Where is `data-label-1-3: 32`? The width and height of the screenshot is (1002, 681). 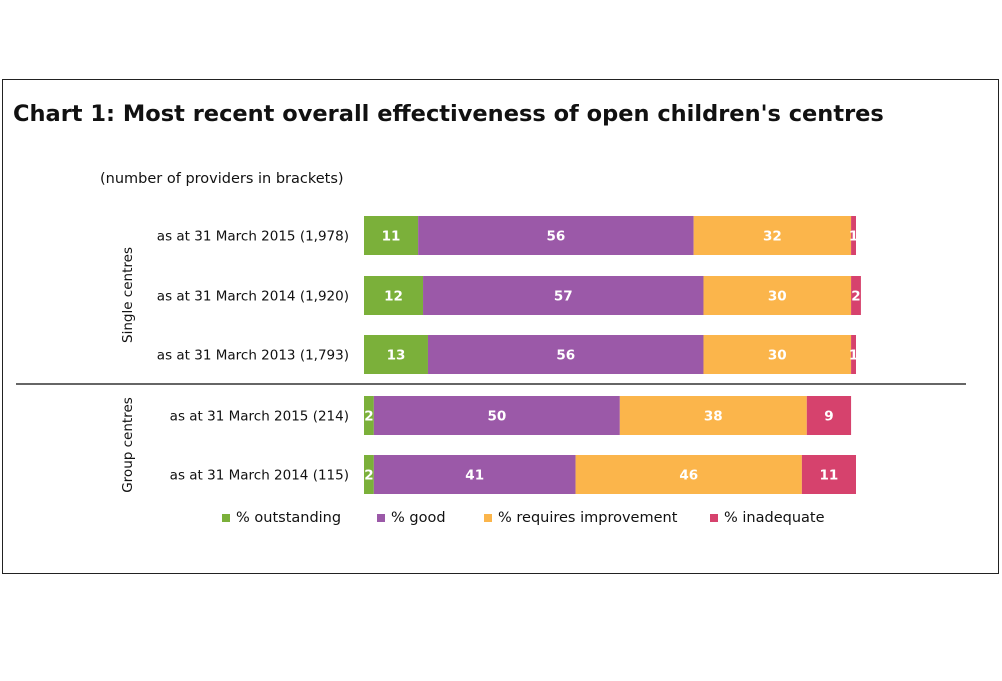 data-label-1-3: 32 is located at coordinates (772, 237).